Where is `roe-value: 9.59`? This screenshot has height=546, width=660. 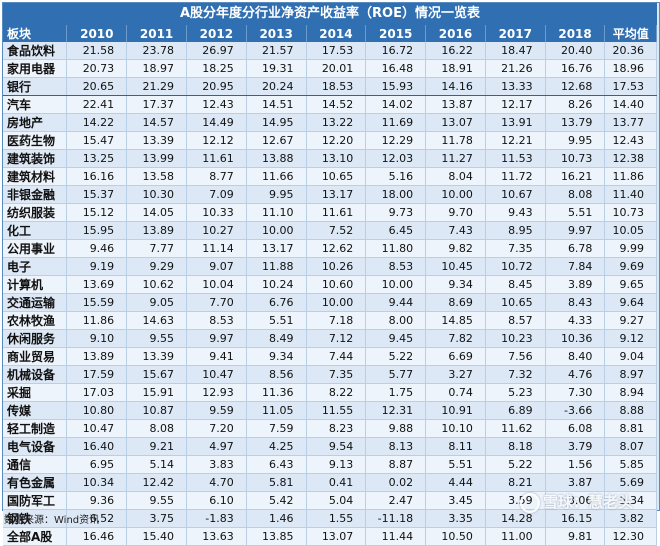
roe-value: 9.59 is located at coordinates (216, 410).